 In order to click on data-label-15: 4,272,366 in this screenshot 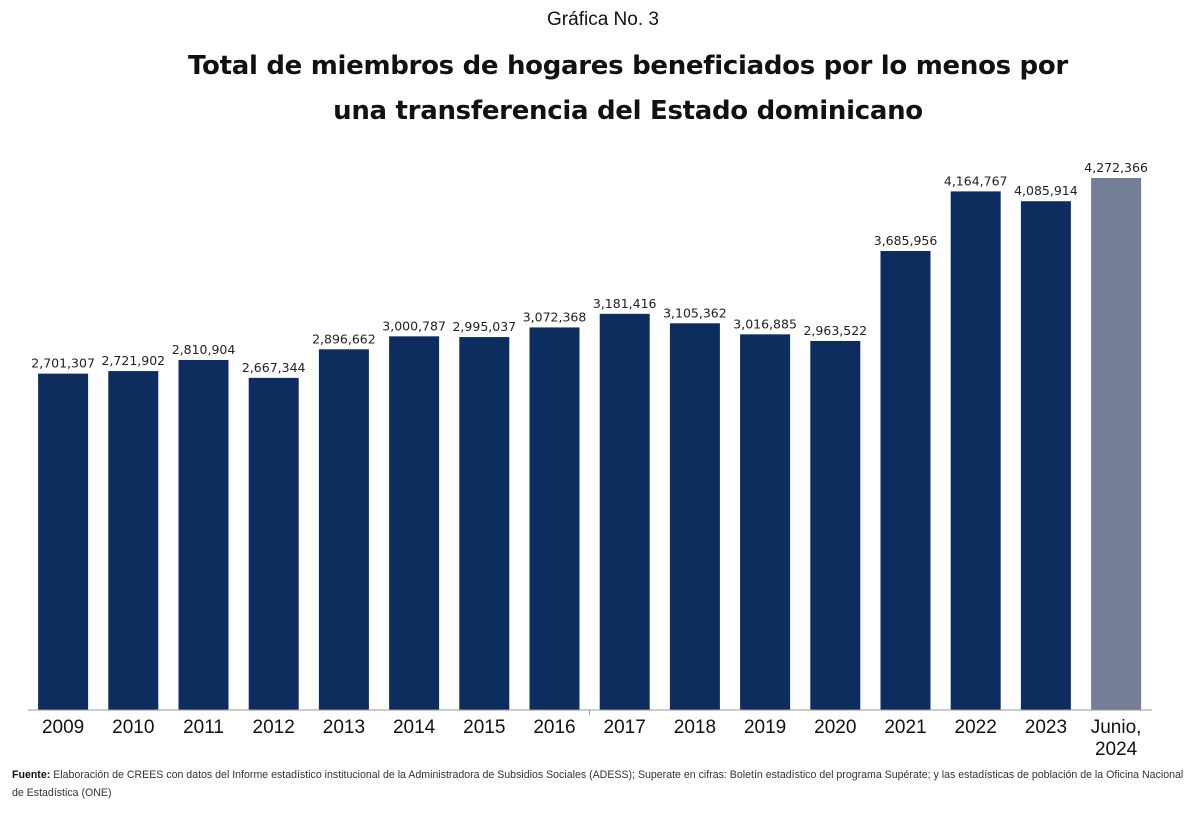, I will do `click(1116, 167)`.